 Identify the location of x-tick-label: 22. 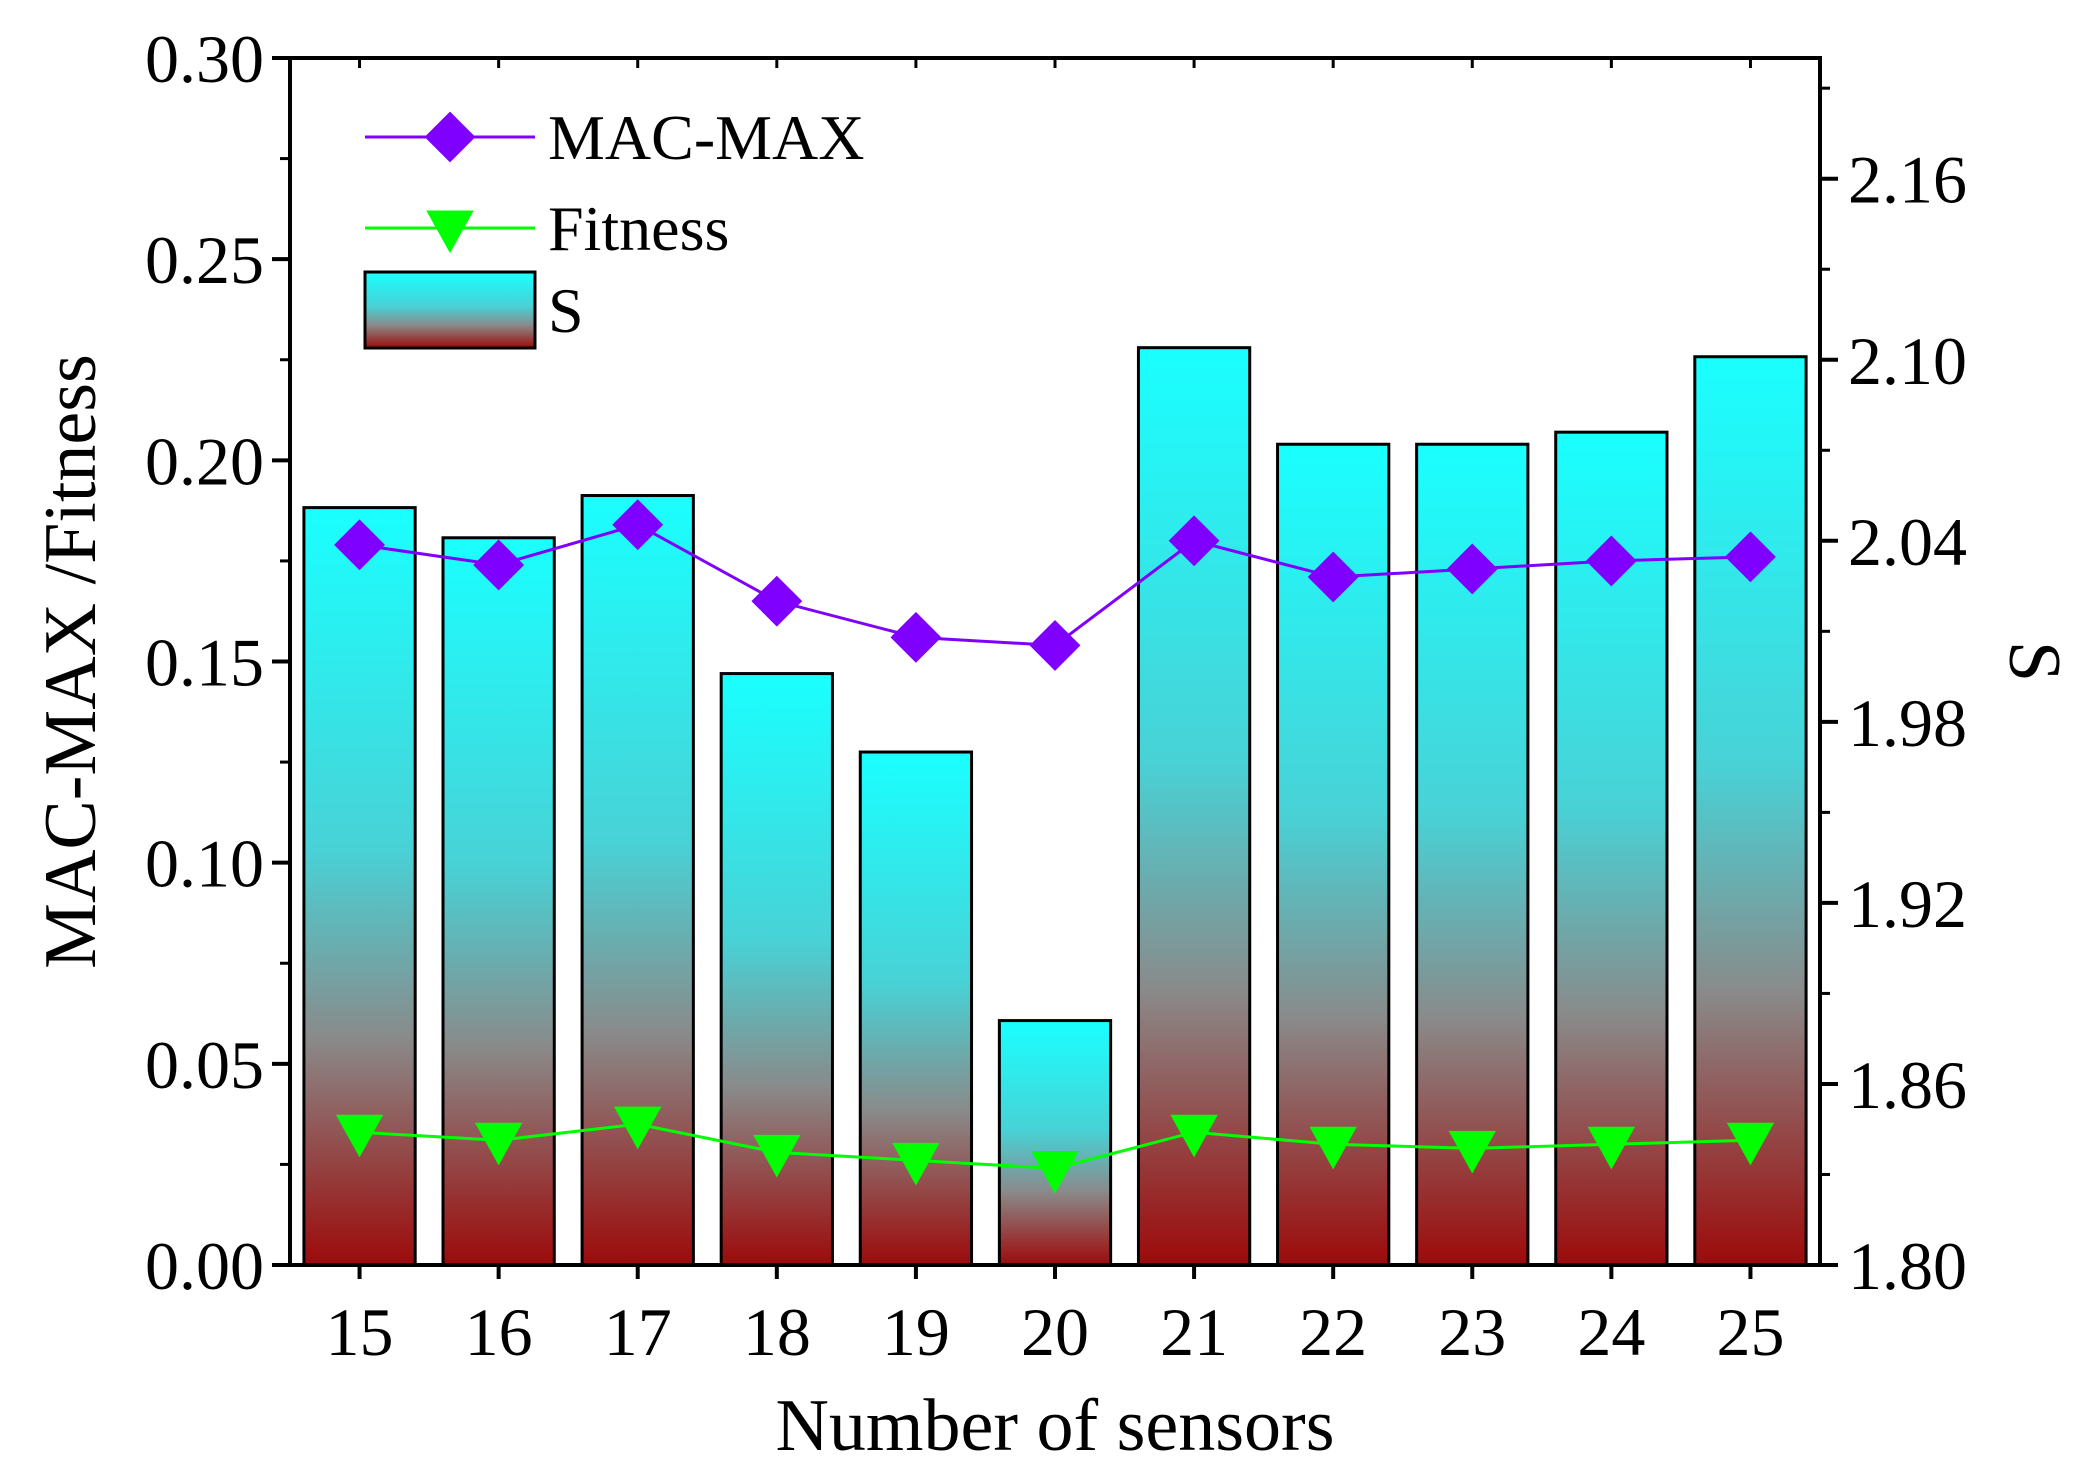
(1333, 1332).